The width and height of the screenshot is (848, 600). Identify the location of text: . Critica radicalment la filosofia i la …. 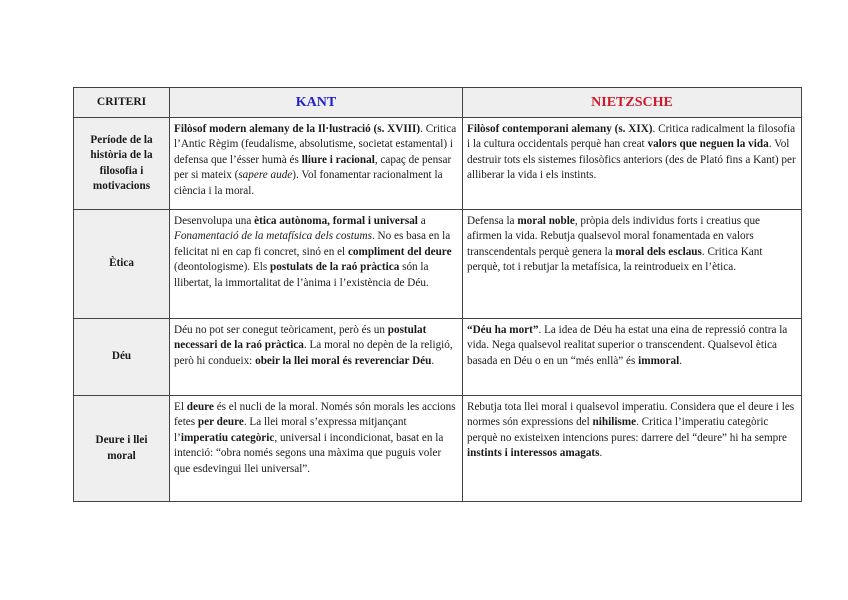
(631, 137).